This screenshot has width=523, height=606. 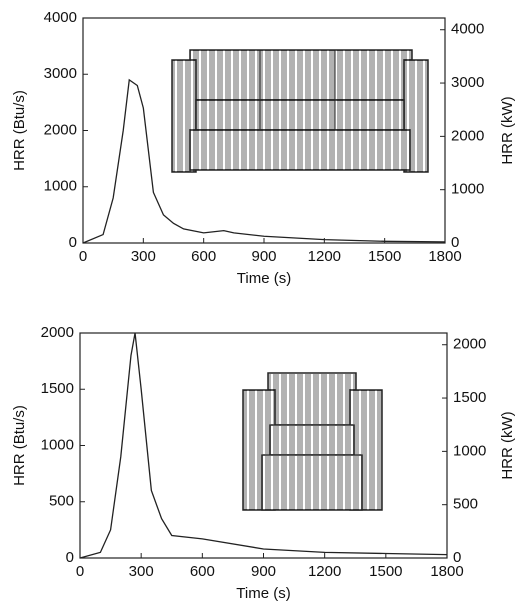 I want to click on y-tick-label: 4000, so click(x=60, y=17).